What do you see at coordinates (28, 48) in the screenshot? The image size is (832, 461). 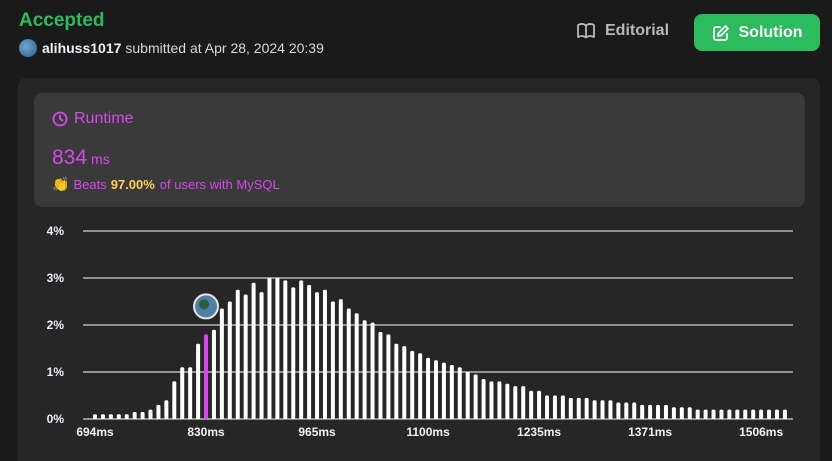 I see `avatar` at bounding box center [28, 48].